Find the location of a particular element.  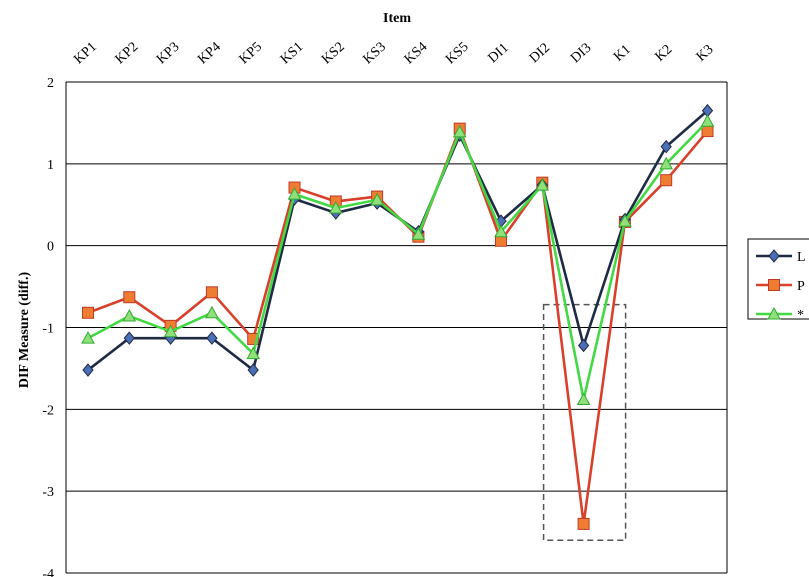

x-tick-label: DI2 is located at coordinates (540, 54).